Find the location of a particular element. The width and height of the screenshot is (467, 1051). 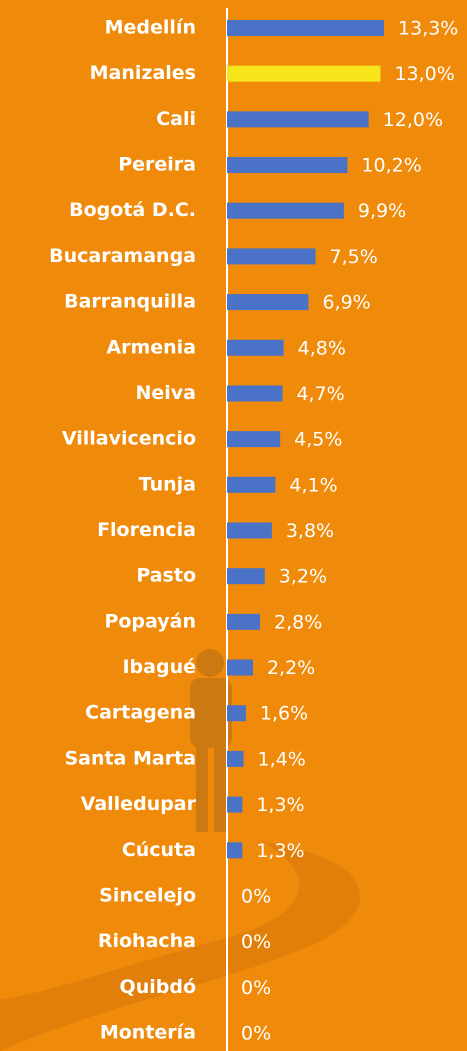

category-label: Santa Marta is located at coordinates (130, 758).